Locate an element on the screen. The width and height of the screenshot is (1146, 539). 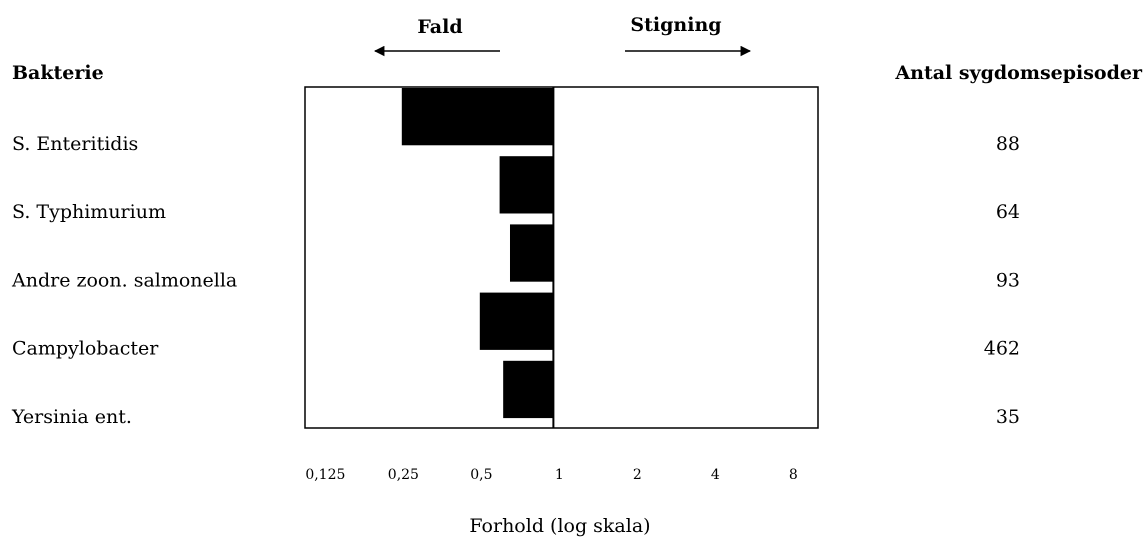
x-tick-label: 2 is located at coordinates (637, 475).